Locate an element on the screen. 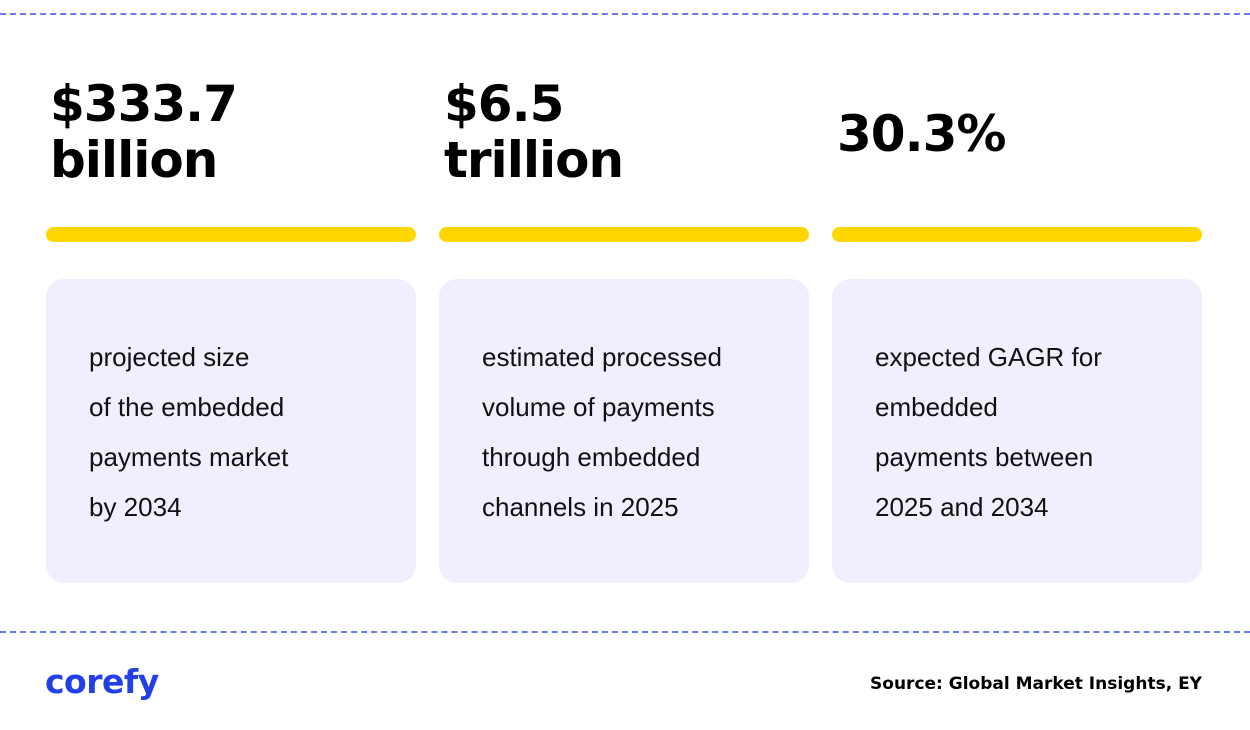 Image resolution: width=1250 pixels, height=730 pixels. stat-value-line: 30.3% is located at coordinates (921, 134).